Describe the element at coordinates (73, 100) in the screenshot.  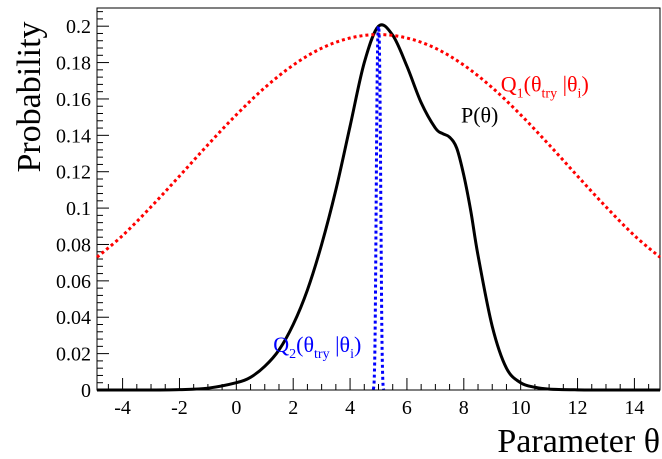
I see `y-tick-label: 0.16` at that location.